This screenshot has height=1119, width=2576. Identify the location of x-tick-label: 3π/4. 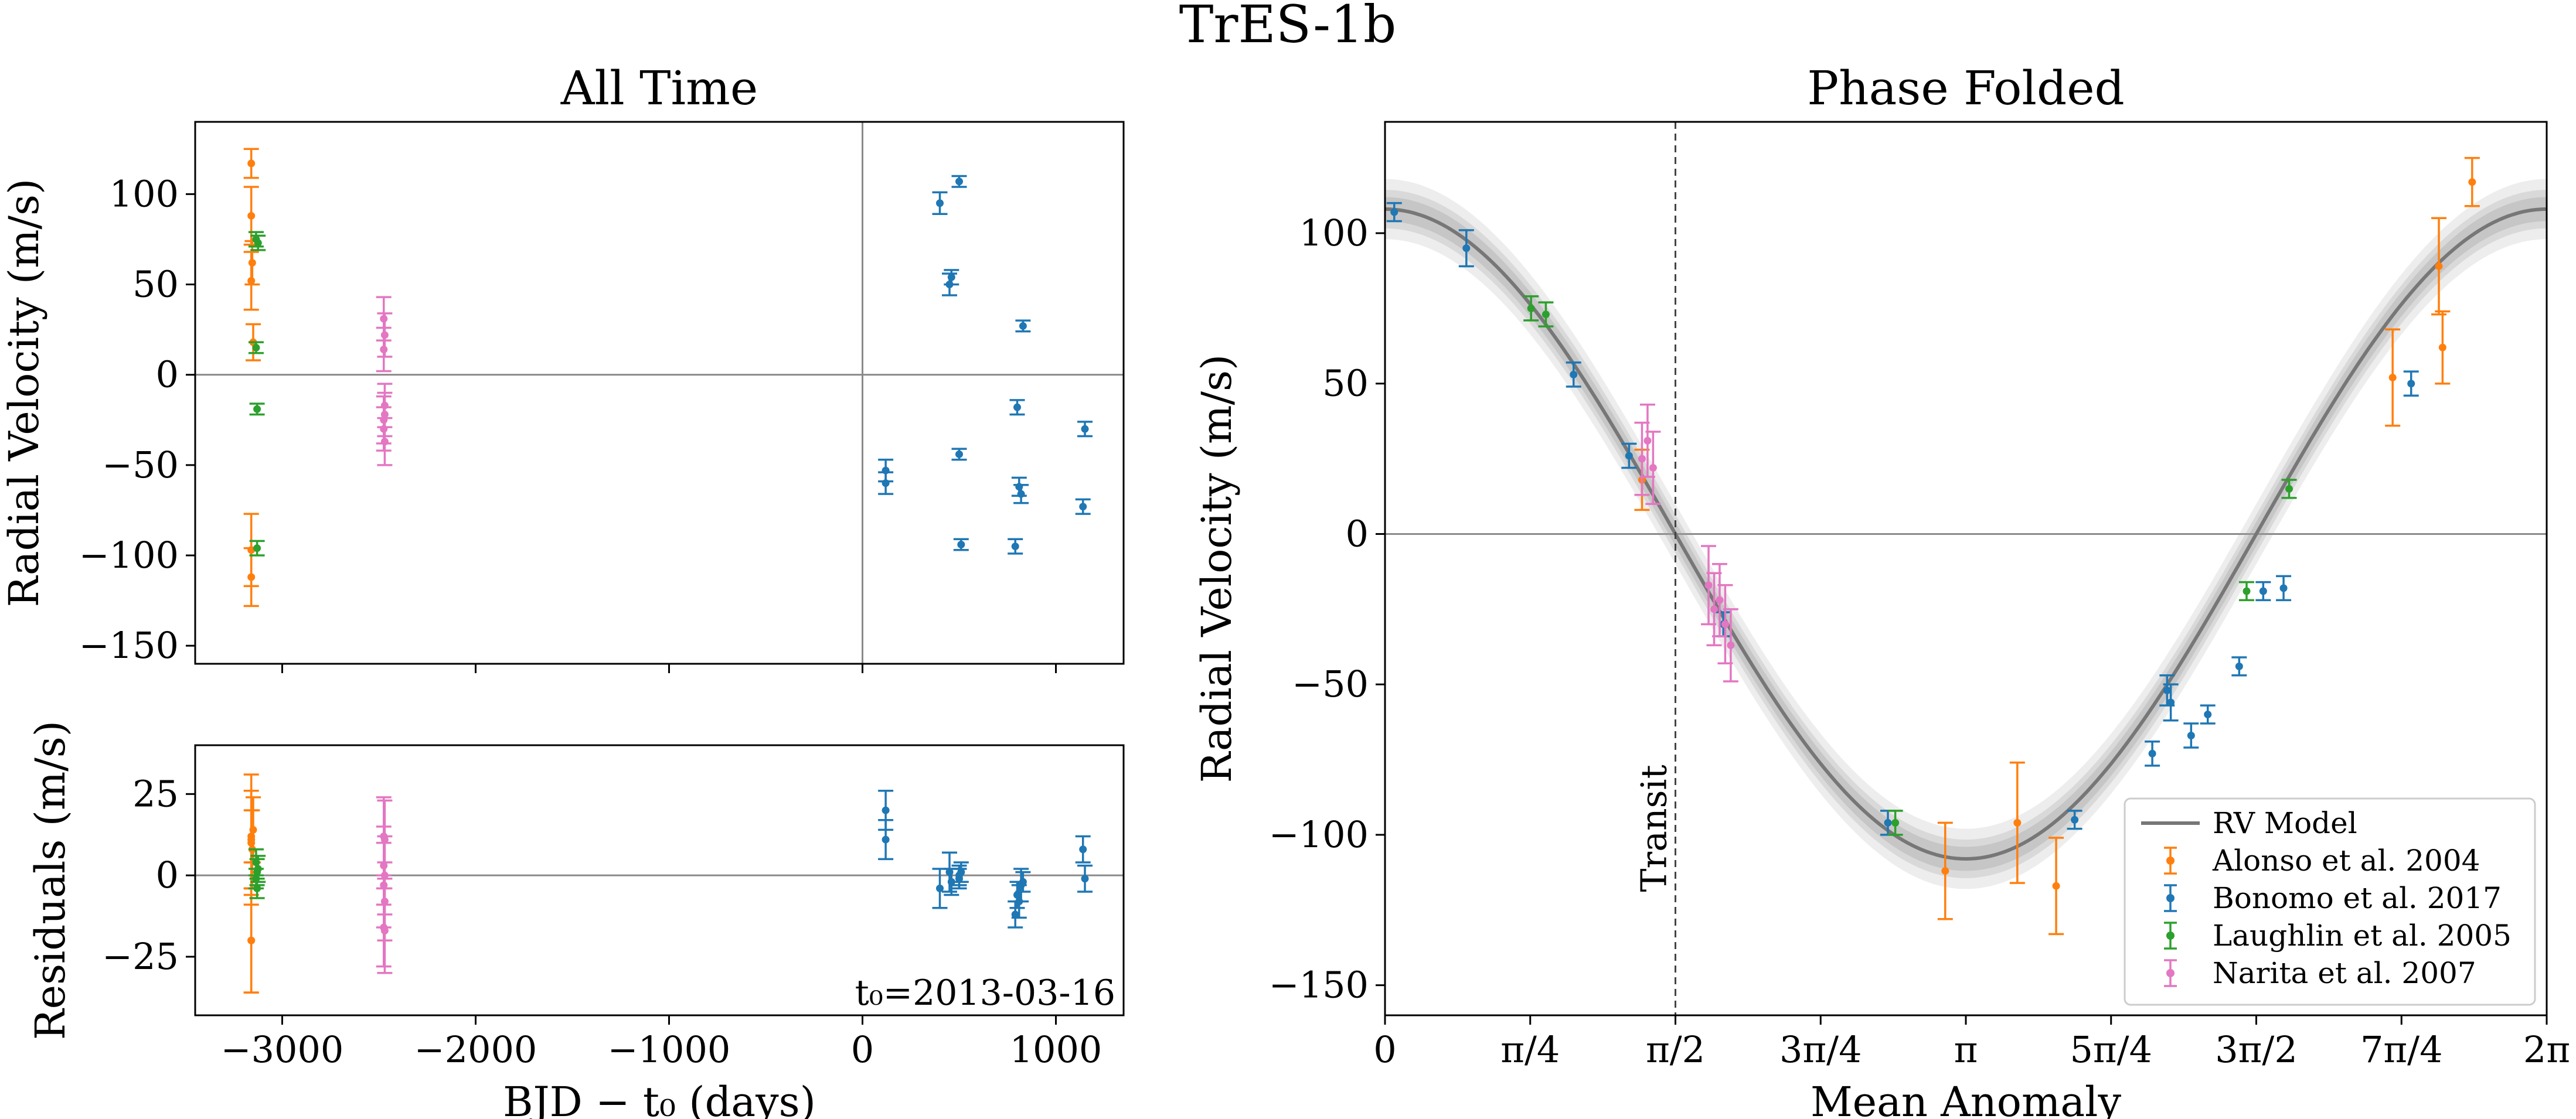
(1820, 1050).